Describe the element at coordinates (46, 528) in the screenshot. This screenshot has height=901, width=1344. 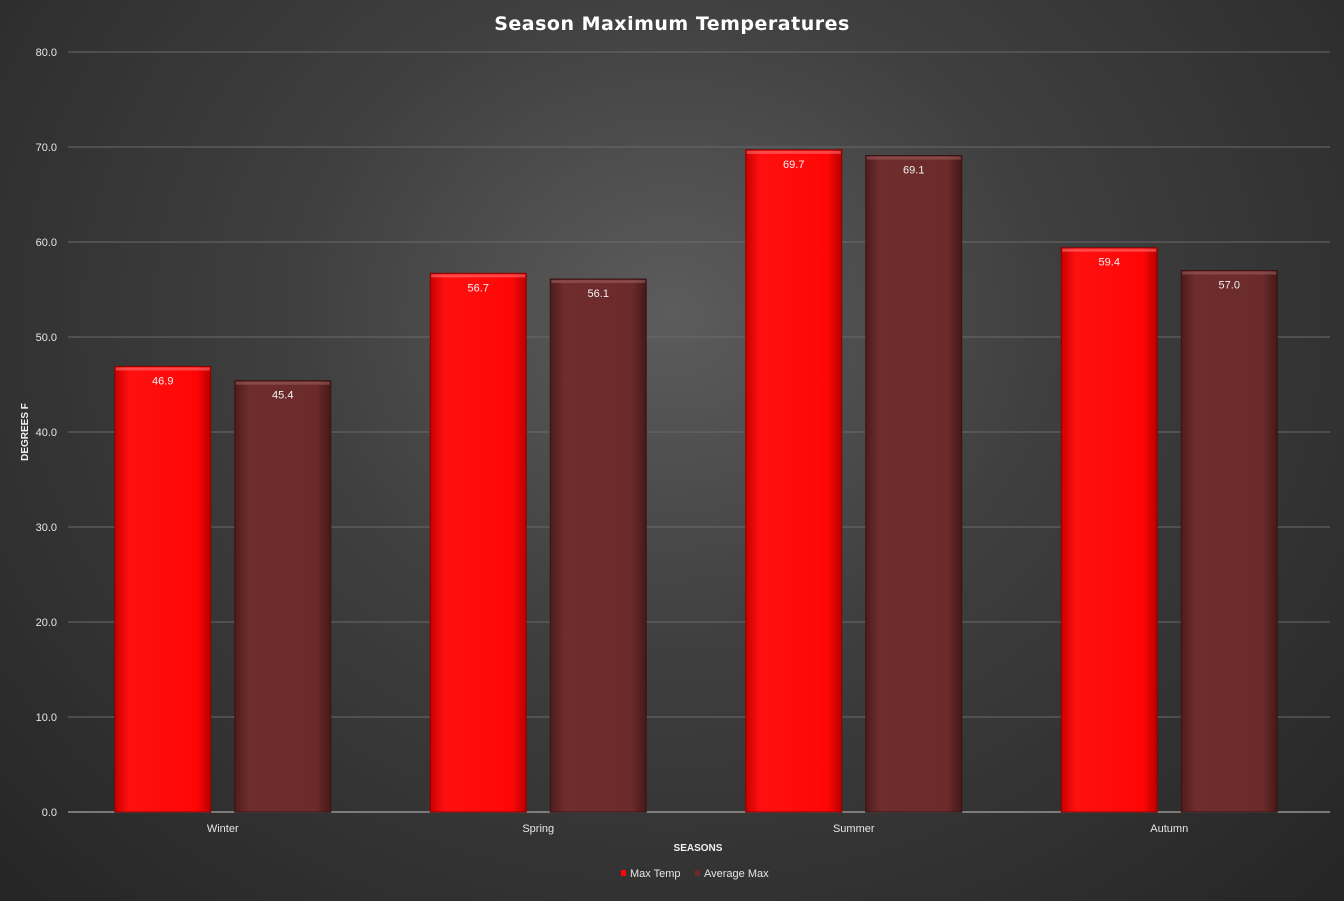
I see `y-tick-label: 30.0` at that location.